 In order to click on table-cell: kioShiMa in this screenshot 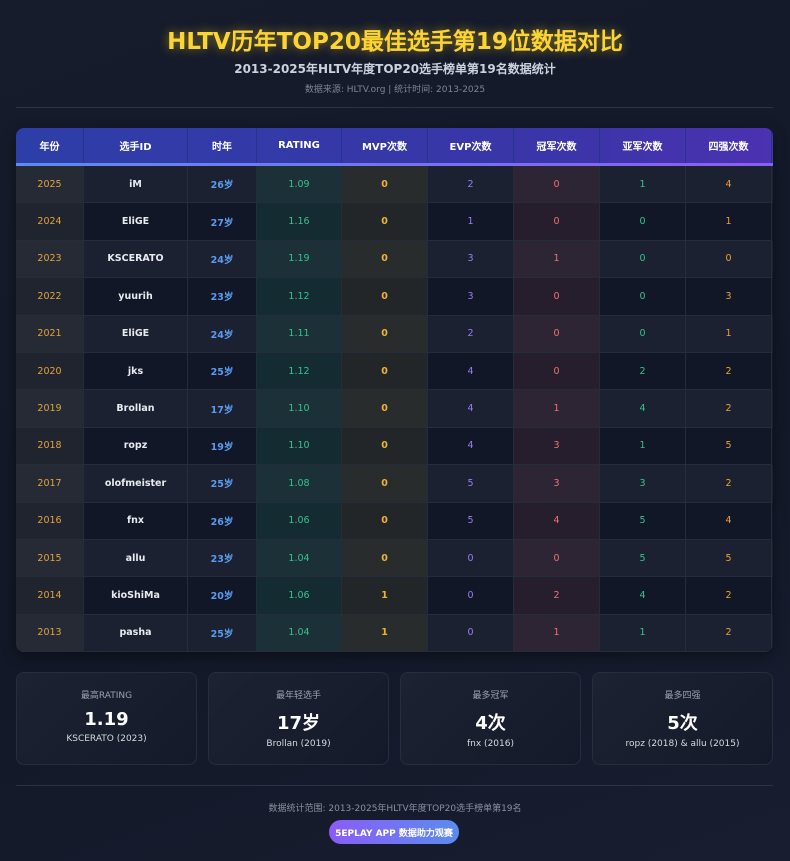, I will do `click(136, 596)`.